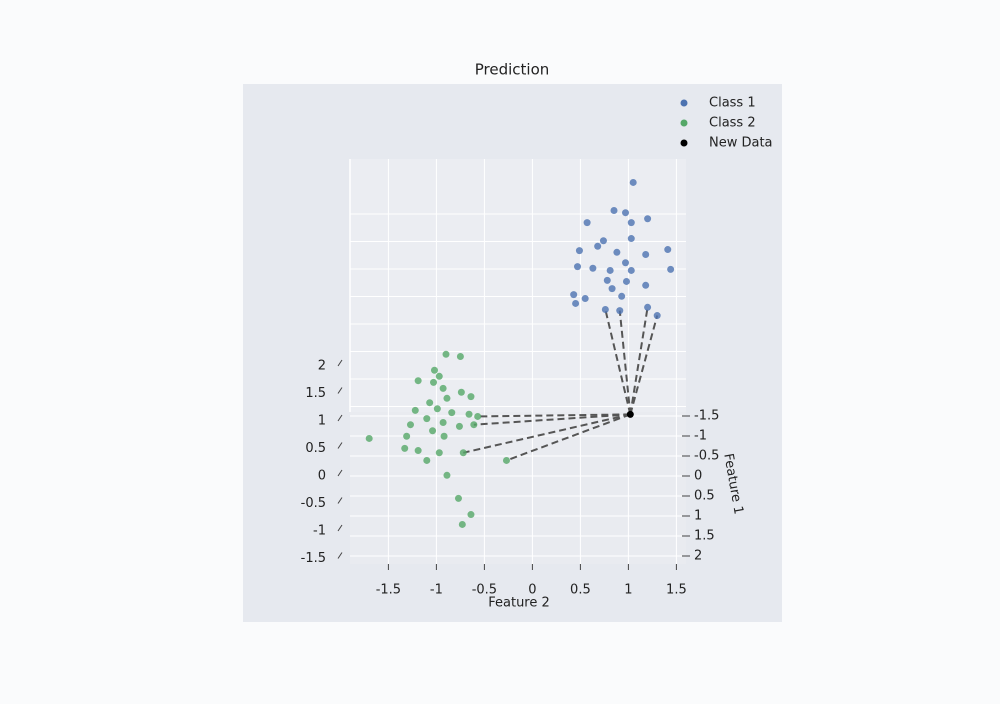 The height and width of the screenshot is (704, 1000). What do you see at coordinates (704, 496) in the screenshot?
I see `y-tick-label: 0.5` at bounding box center [704, 496].